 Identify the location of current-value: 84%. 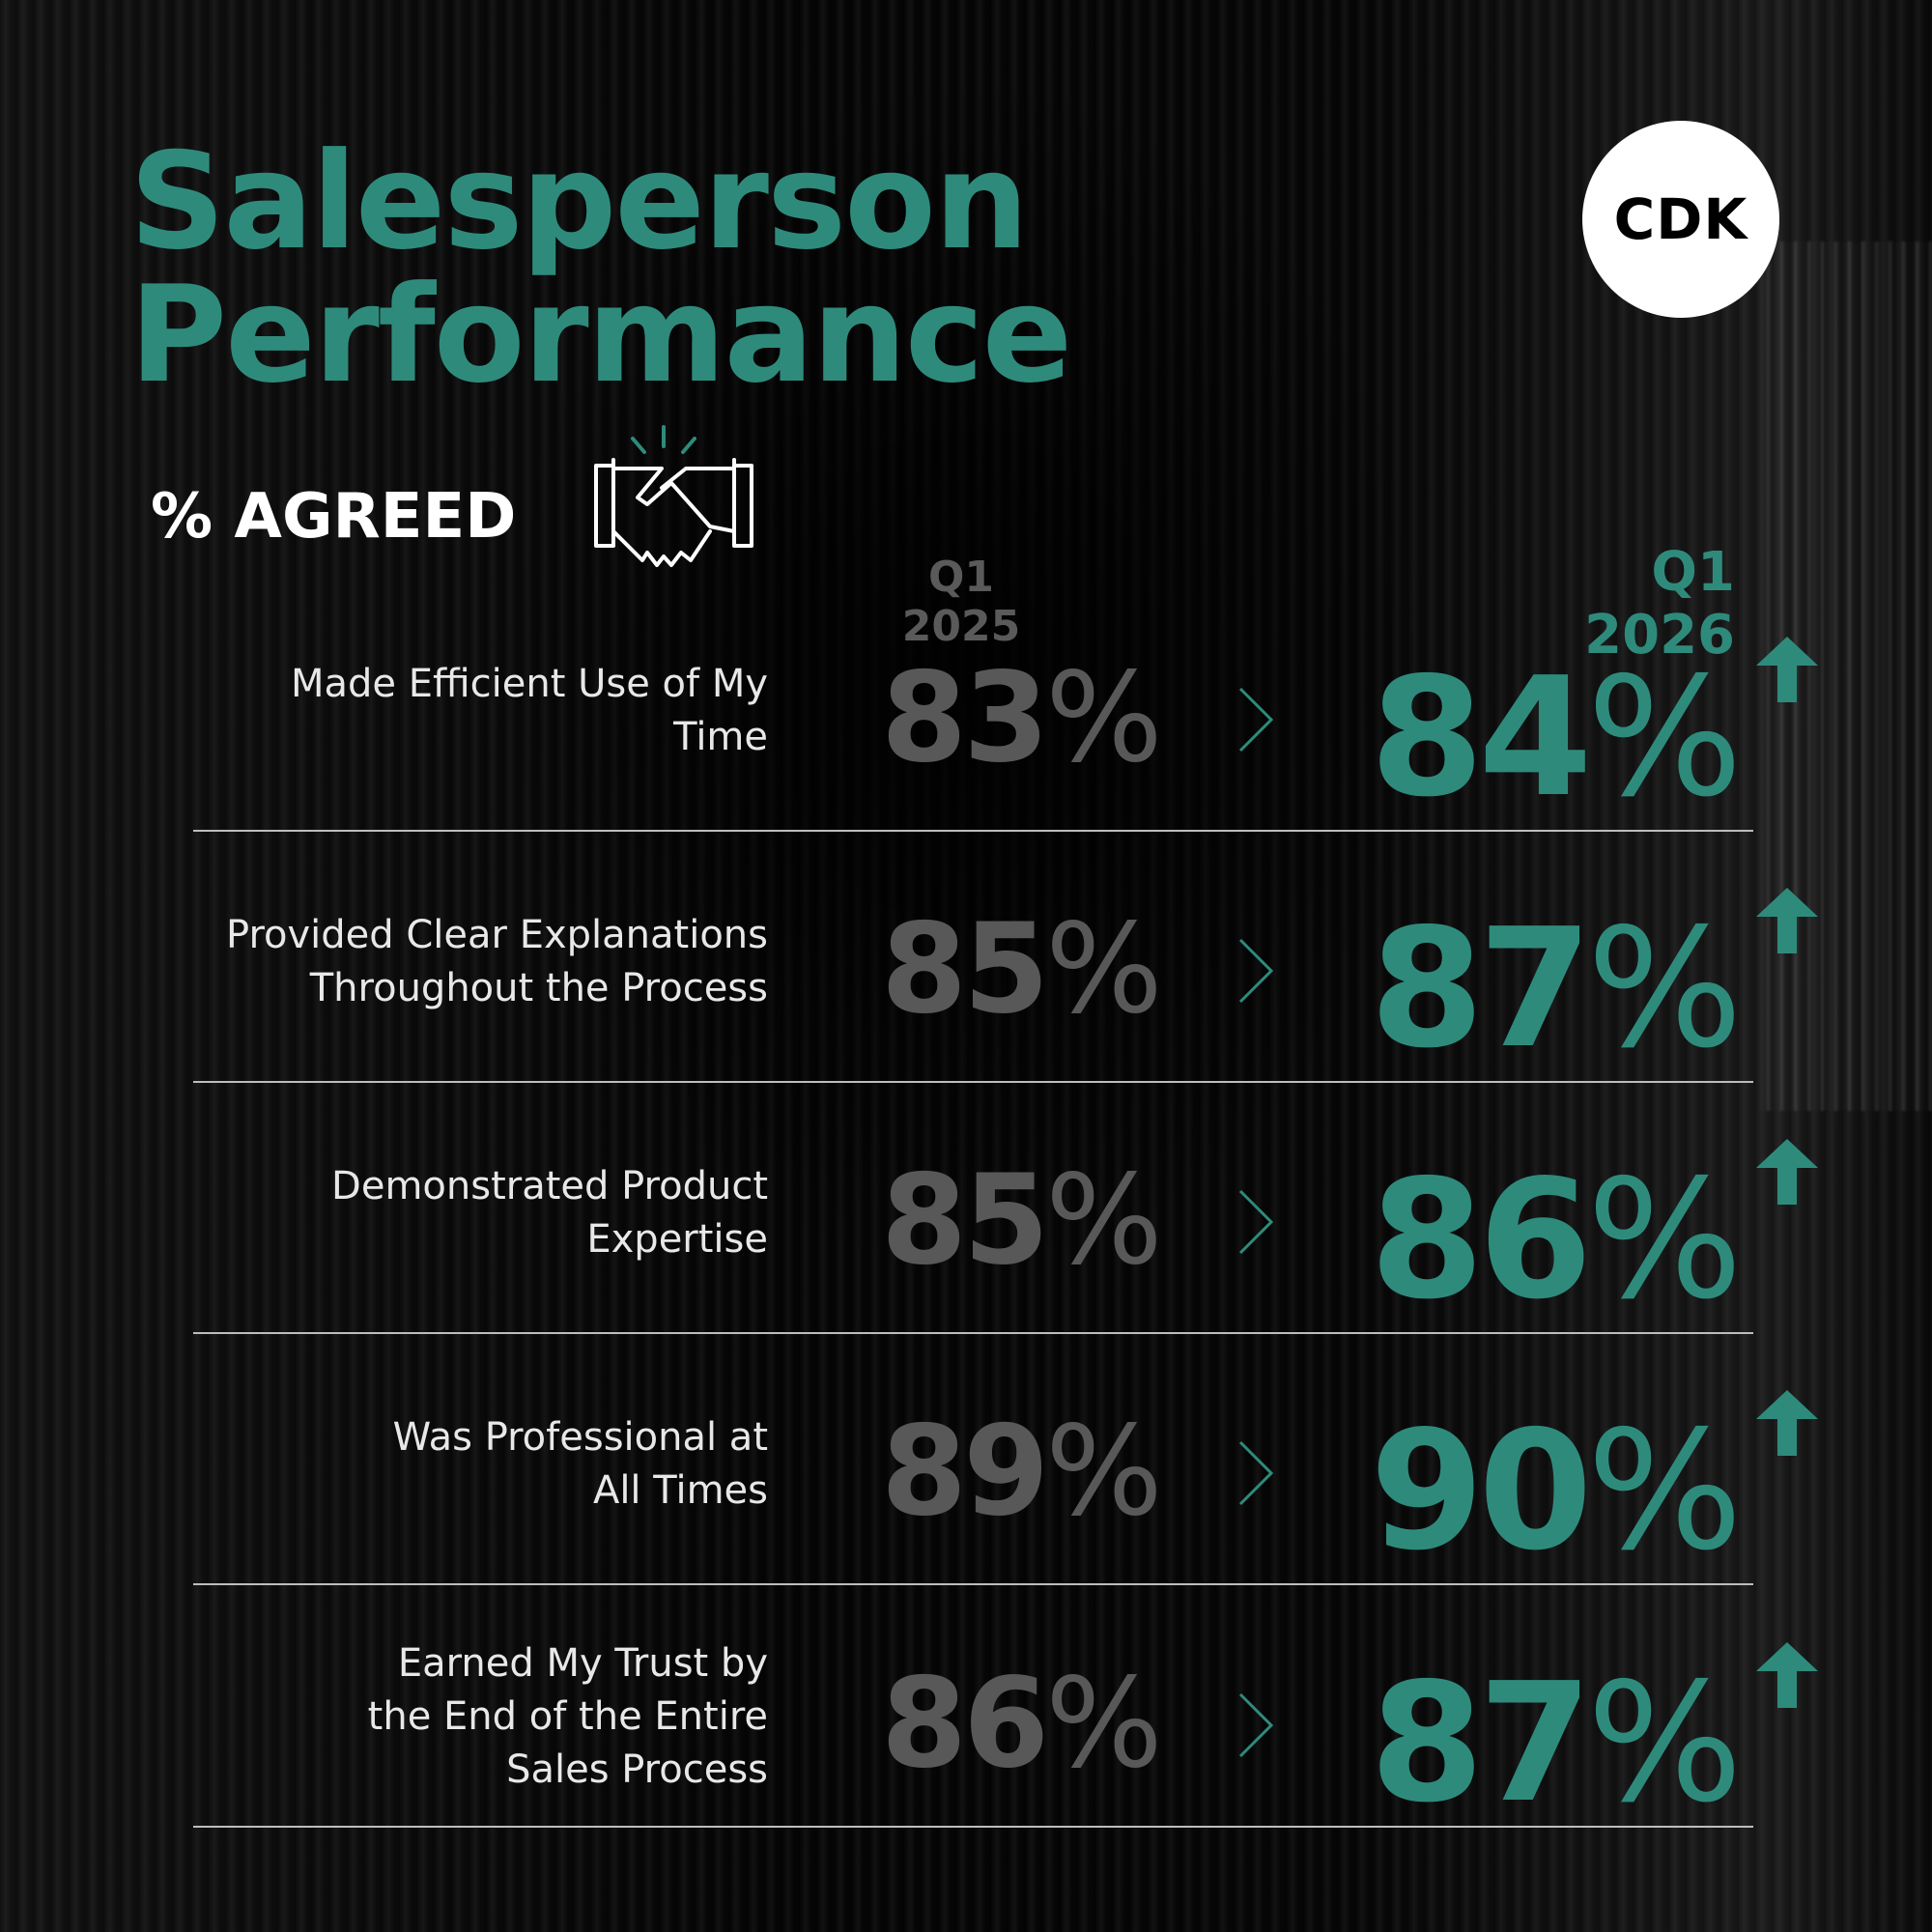
(1556, 738).